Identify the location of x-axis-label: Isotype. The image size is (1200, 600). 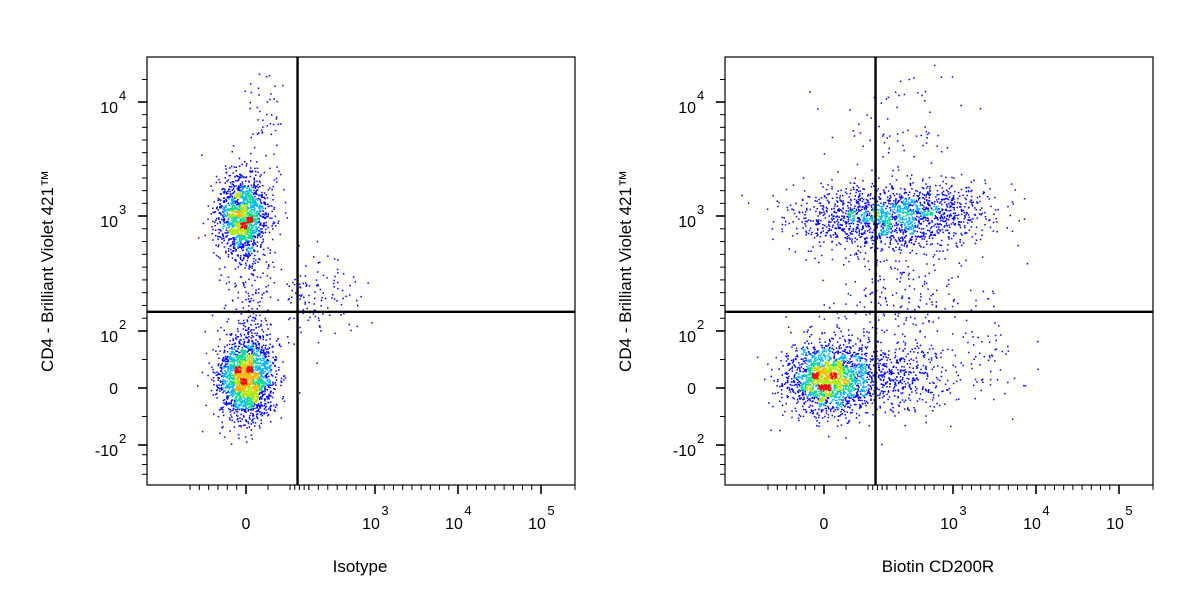
(360, 566).